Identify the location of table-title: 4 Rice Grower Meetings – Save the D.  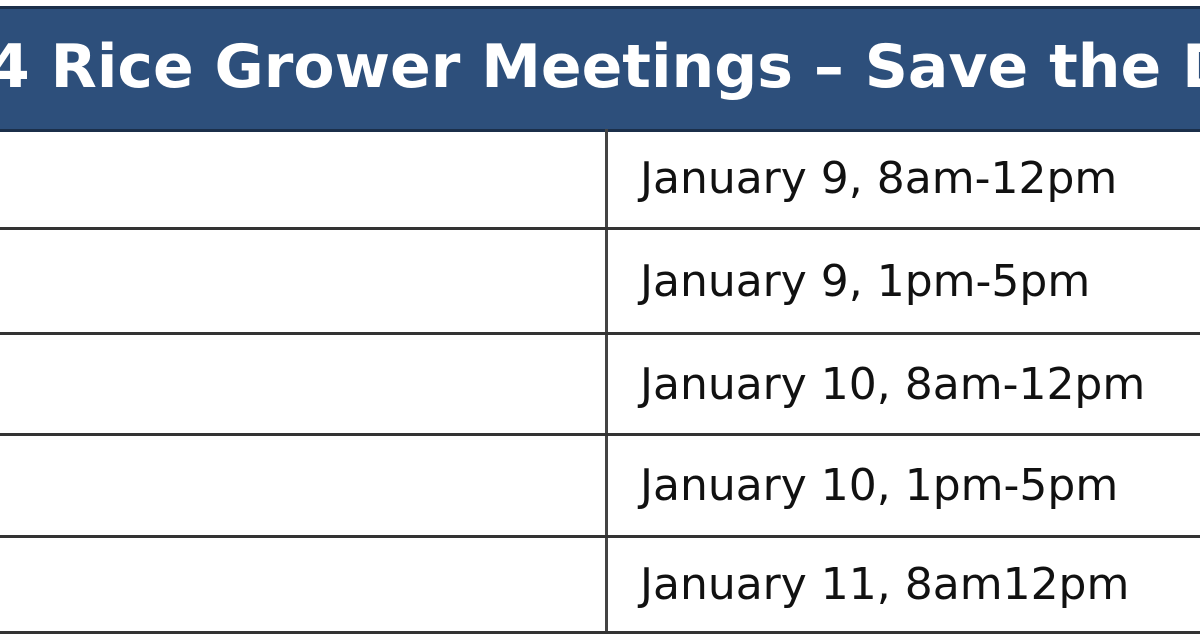
(600, 67).